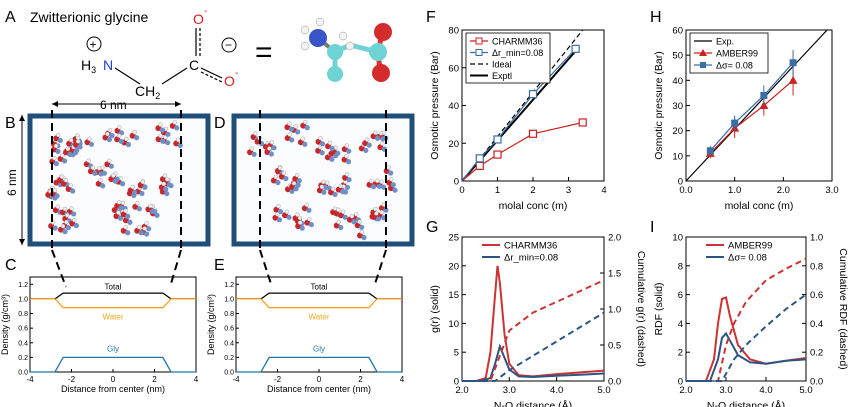 This screenshot has width=865, height=407. I want to click on x-axis-label: N-O distance (Å), so click(533, 403).